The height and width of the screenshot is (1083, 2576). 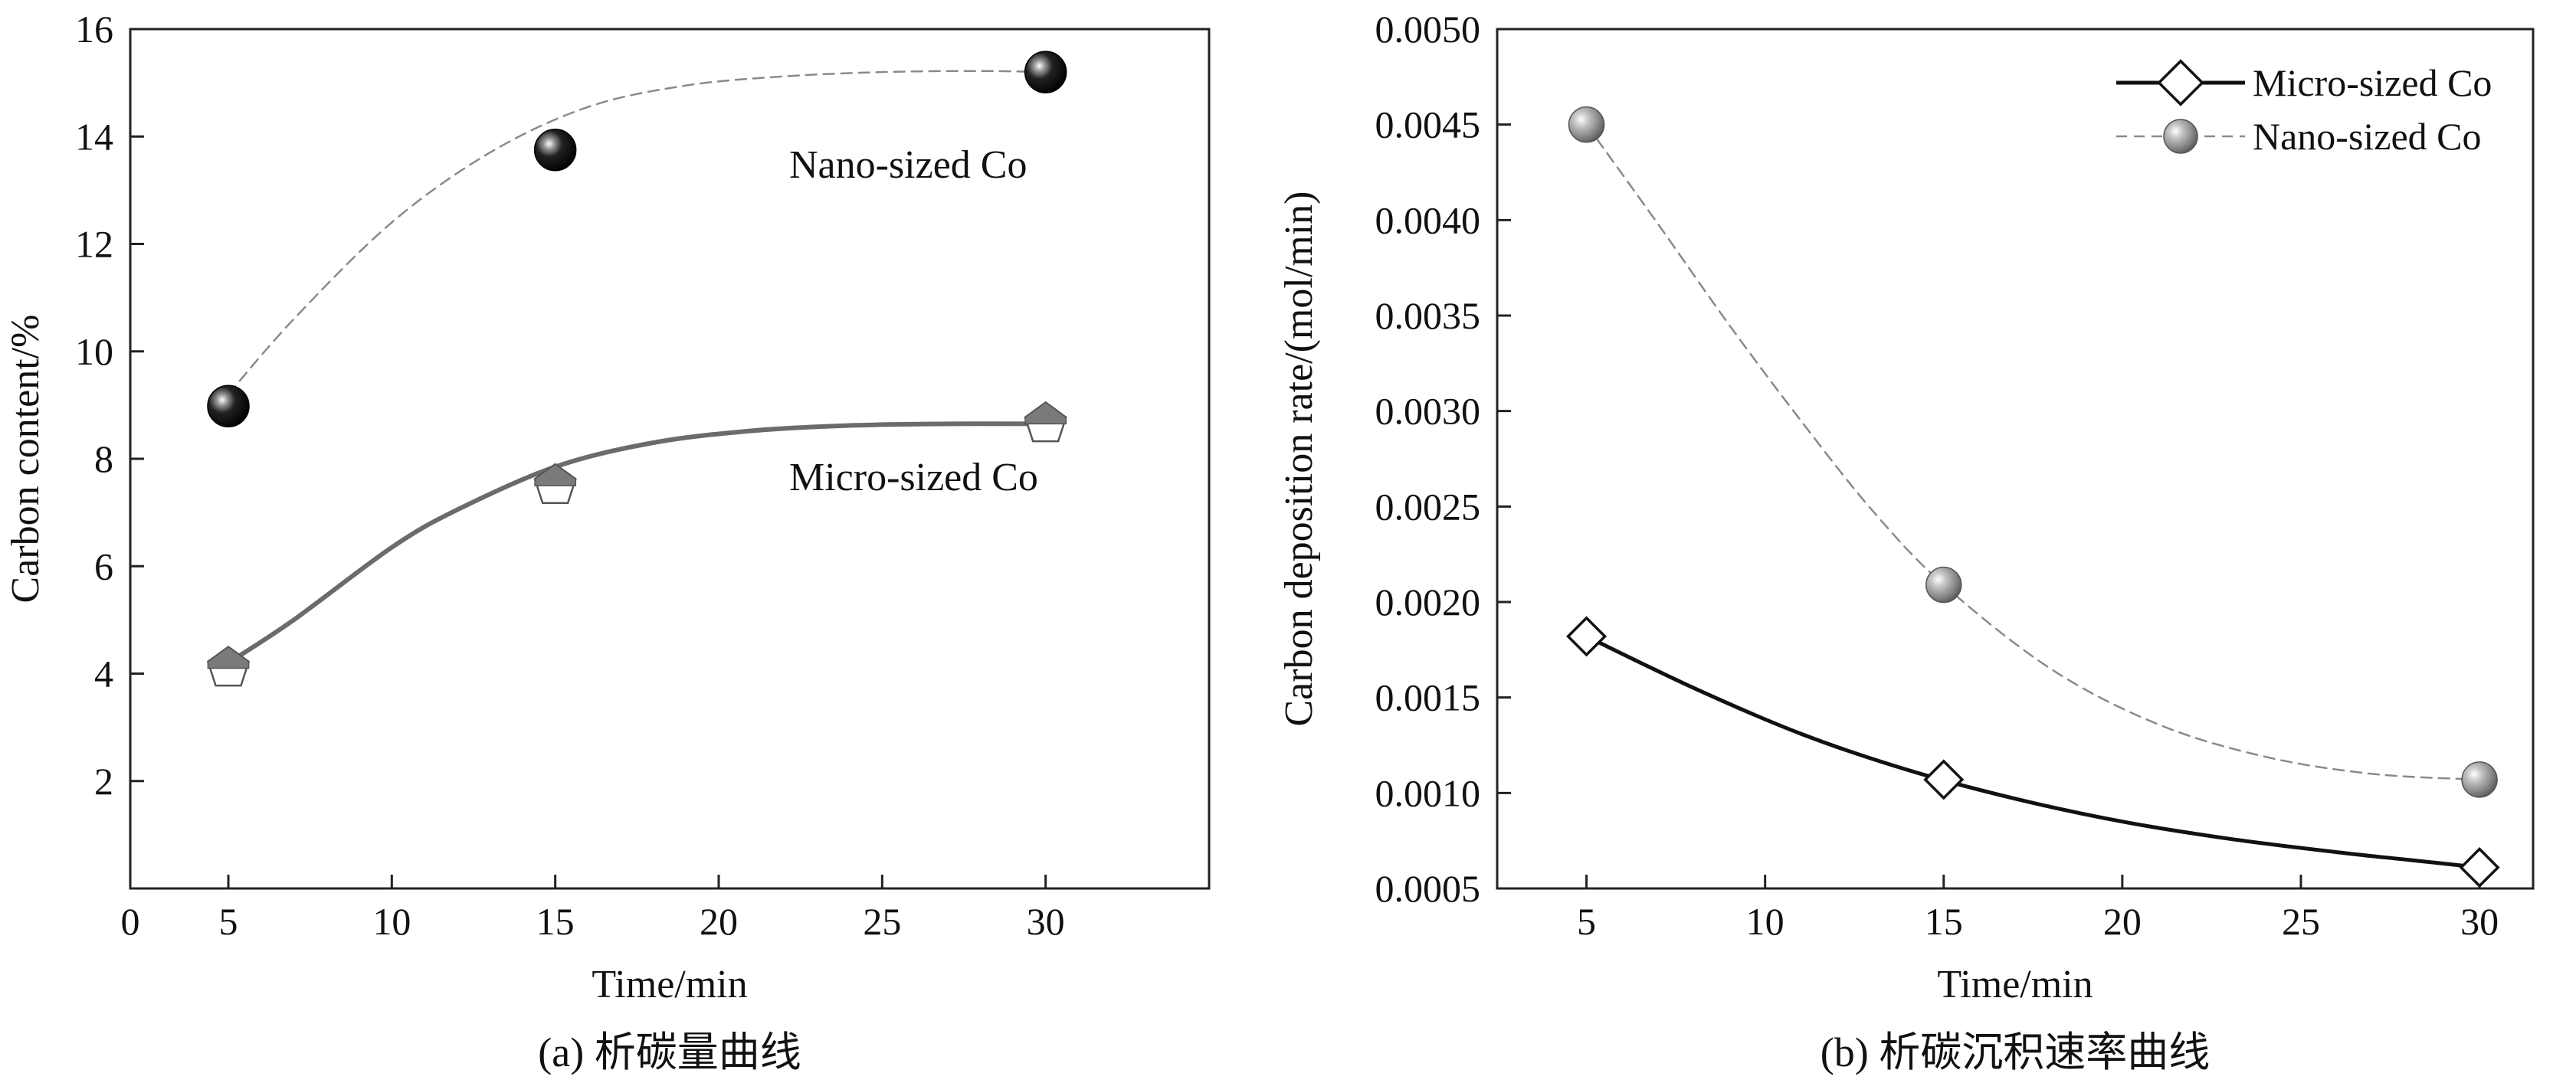 What do you see at coordinates (1428, 506) in the screenshot?
I see `panel-b-y-tick-label: 0.0025` at bounding box center [1428, 506].